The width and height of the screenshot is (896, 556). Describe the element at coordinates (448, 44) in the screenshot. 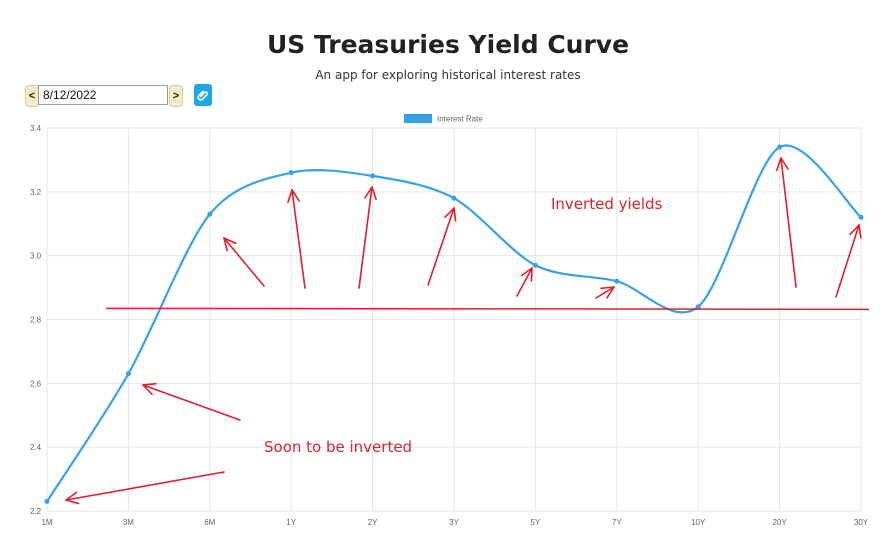

I see `page-title: US Treasuries Yield Curve` at that location.